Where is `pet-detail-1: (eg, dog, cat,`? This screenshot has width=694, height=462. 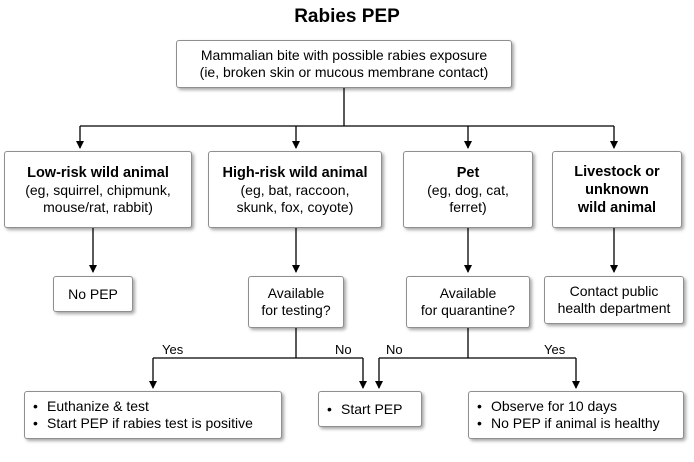 pet-detail-1: (eg, dog, cat, is located at coordinates (468, 189).